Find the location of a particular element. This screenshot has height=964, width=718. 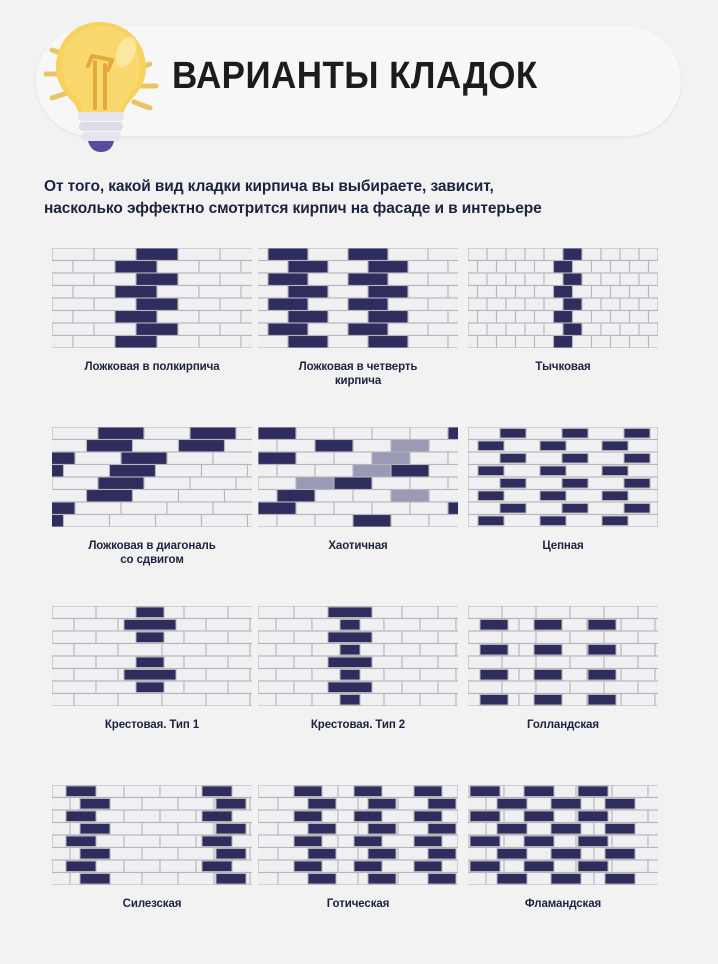

pattern-caption: Крестовая. Тип 2 is located at coordinates (358, 725).